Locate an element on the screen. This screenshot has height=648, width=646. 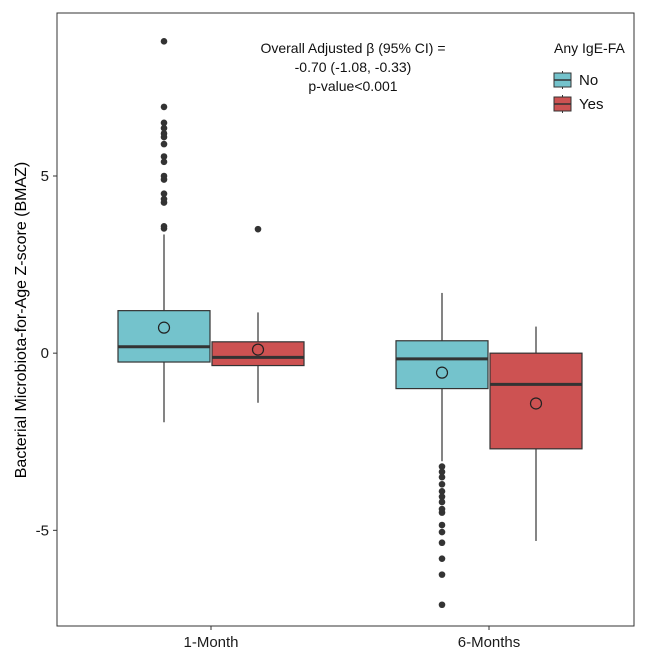
legend-title: Any IgE-FA is located at coordinates (589, 48).